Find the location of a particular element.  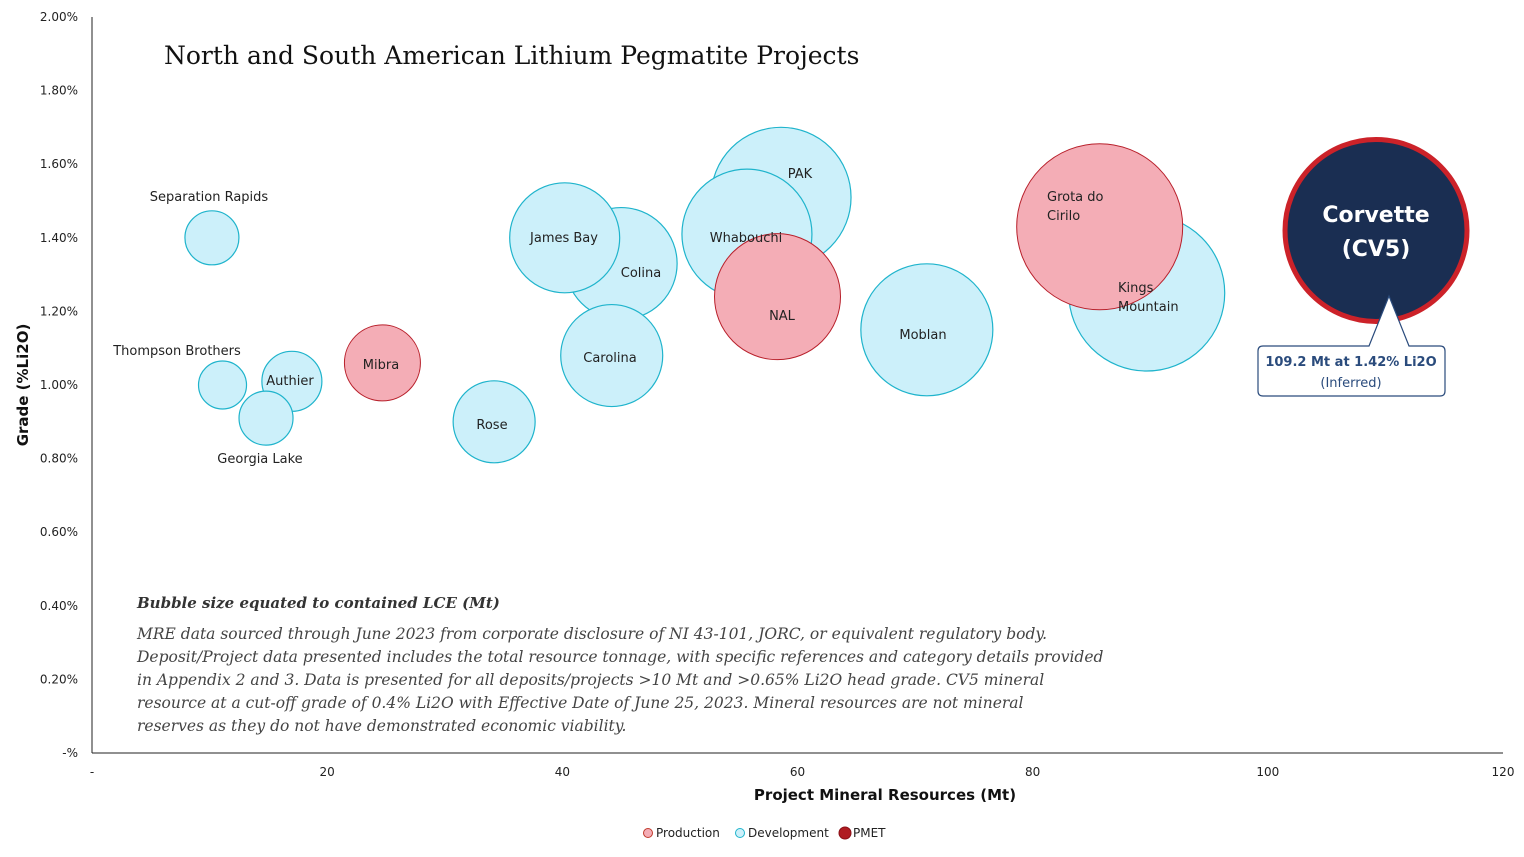

callout-line2: (Inferred) is located at coordinates (1350, 383).